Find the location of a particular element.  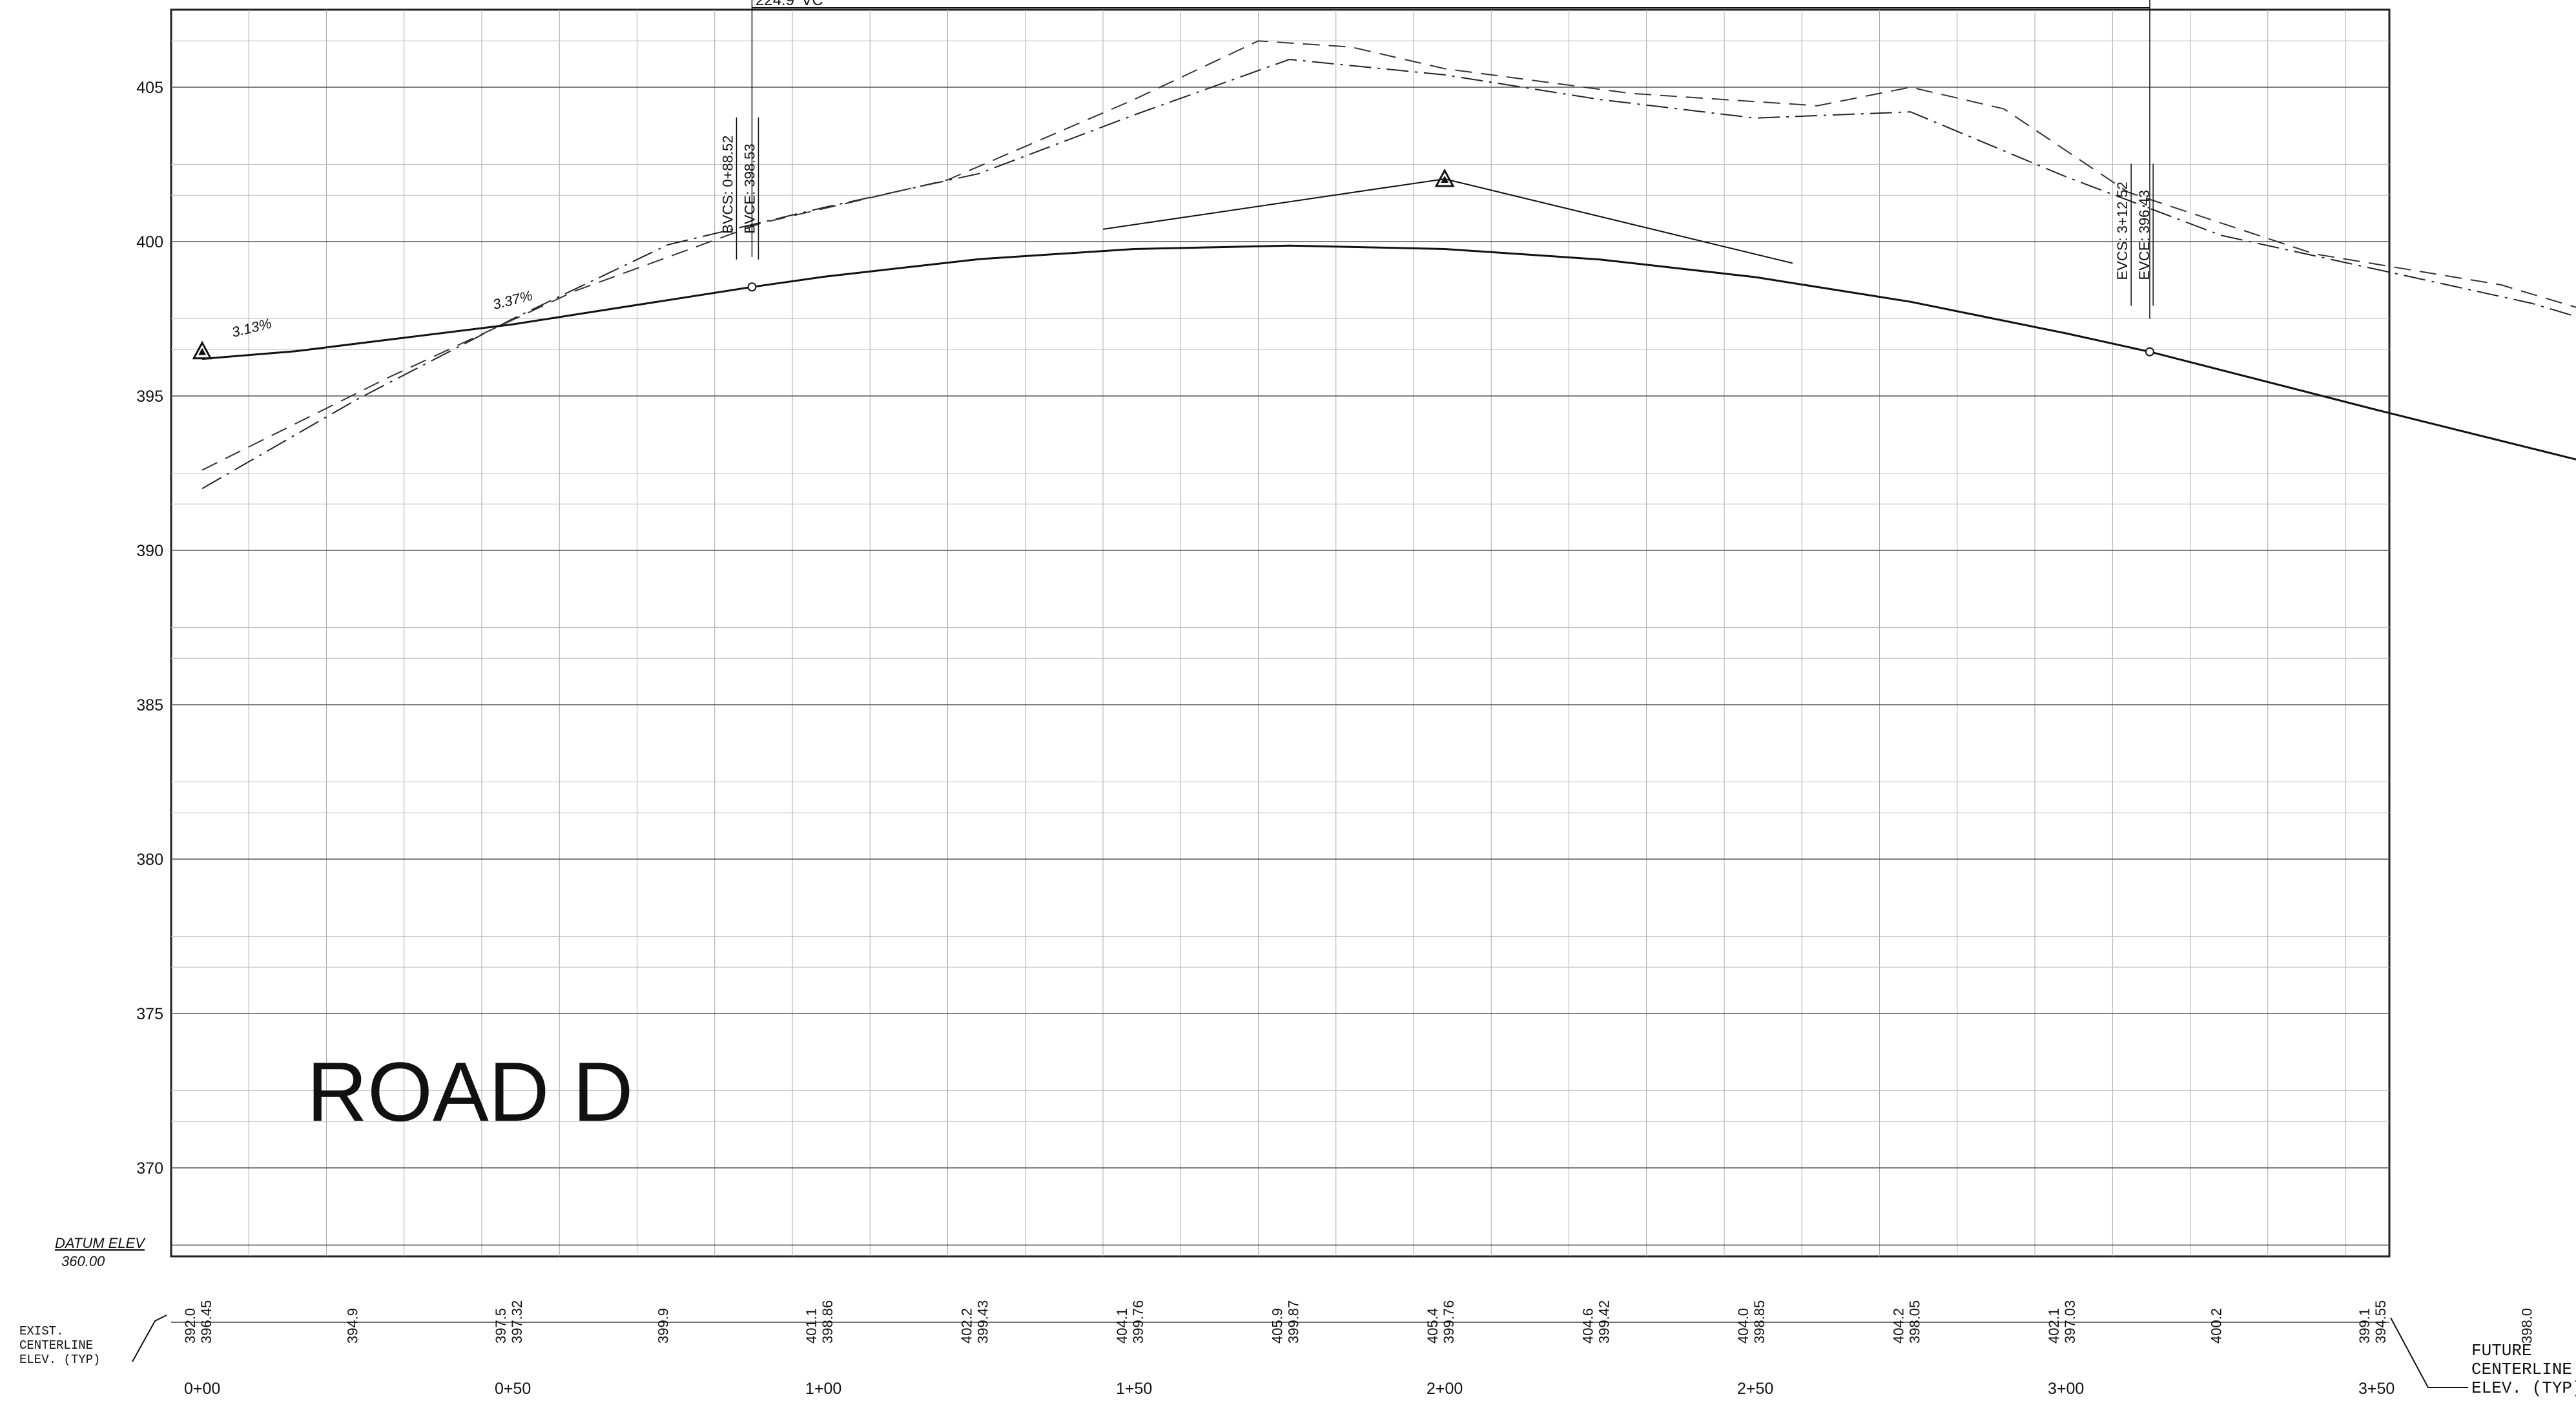

elevation-label: 399.87 is located at coordinates (1294, 1322).